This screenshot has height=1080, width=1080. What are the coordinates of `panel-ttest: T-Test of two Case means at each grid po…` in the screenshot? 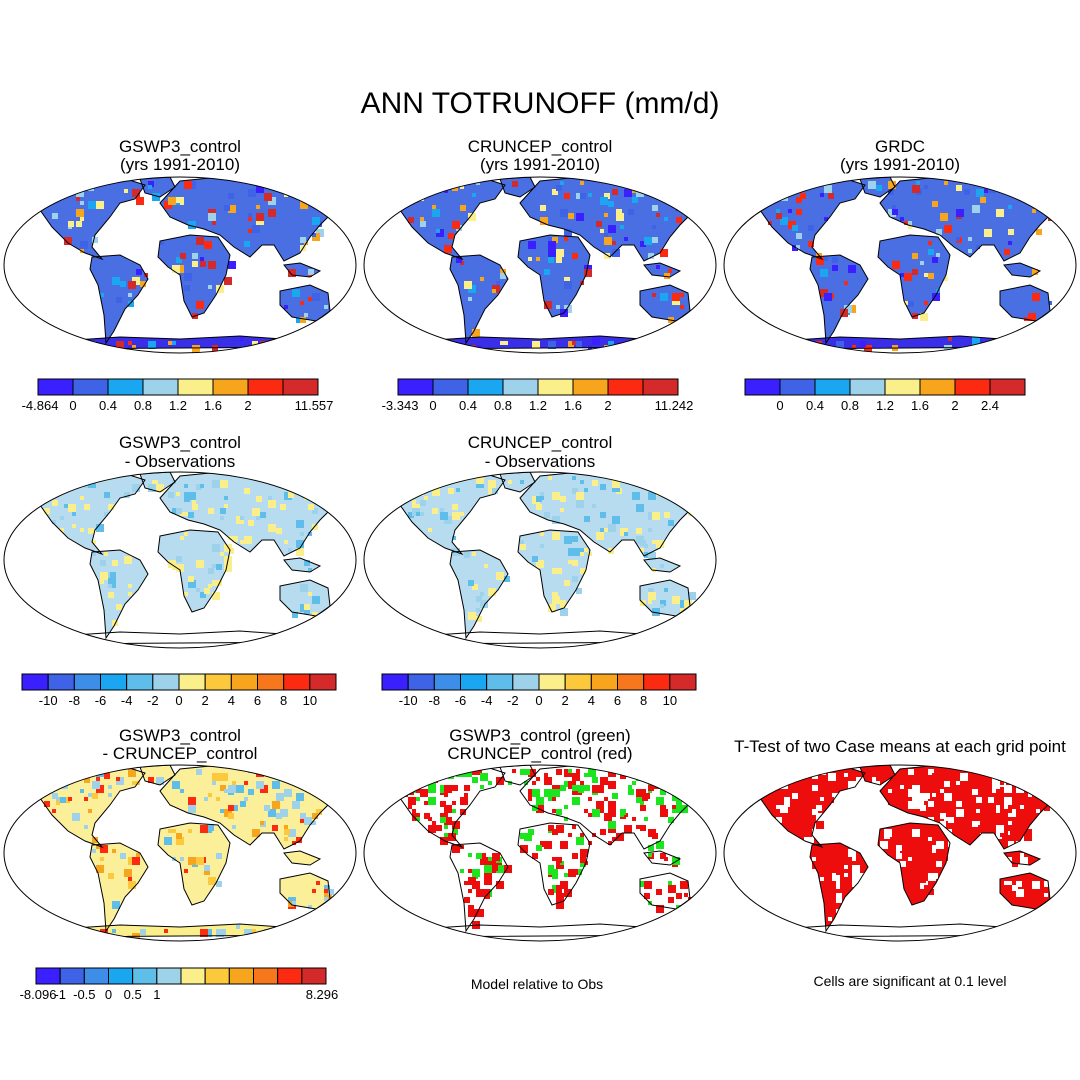 It's located at (900, 863).